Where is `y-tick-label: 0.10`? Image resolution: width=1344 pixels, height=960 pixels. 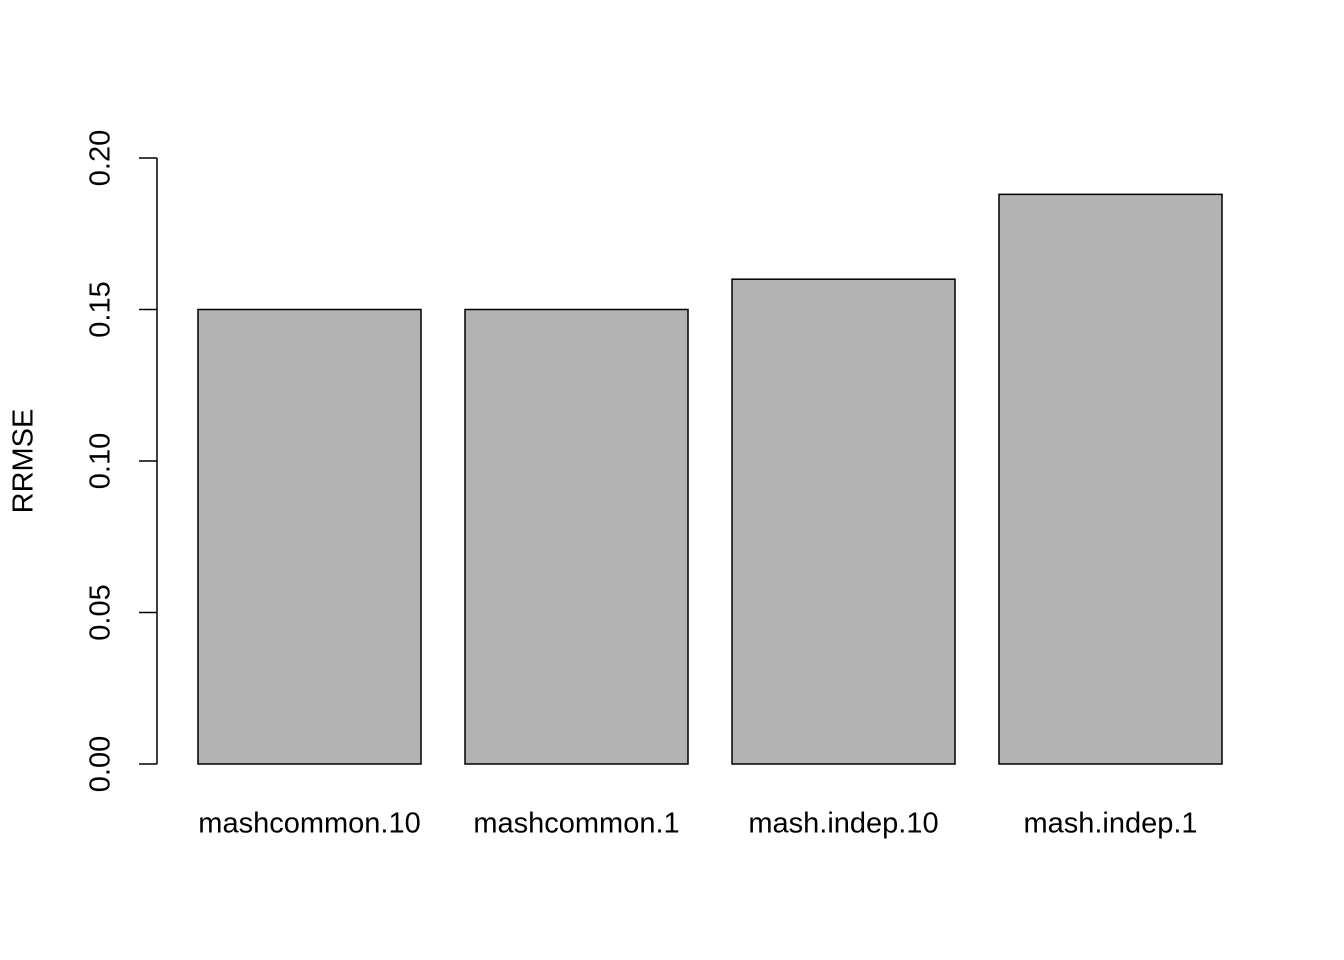
y-tick-label: 0.10 is located at coordinates (101, 461).